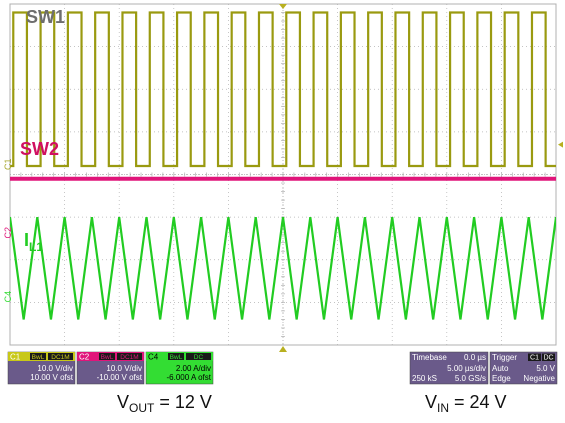 The height and width of the screenshot is (423, 565). I want to click on caption-row: VOUT = 12 V VIN = 24 V, so click(282, 407).